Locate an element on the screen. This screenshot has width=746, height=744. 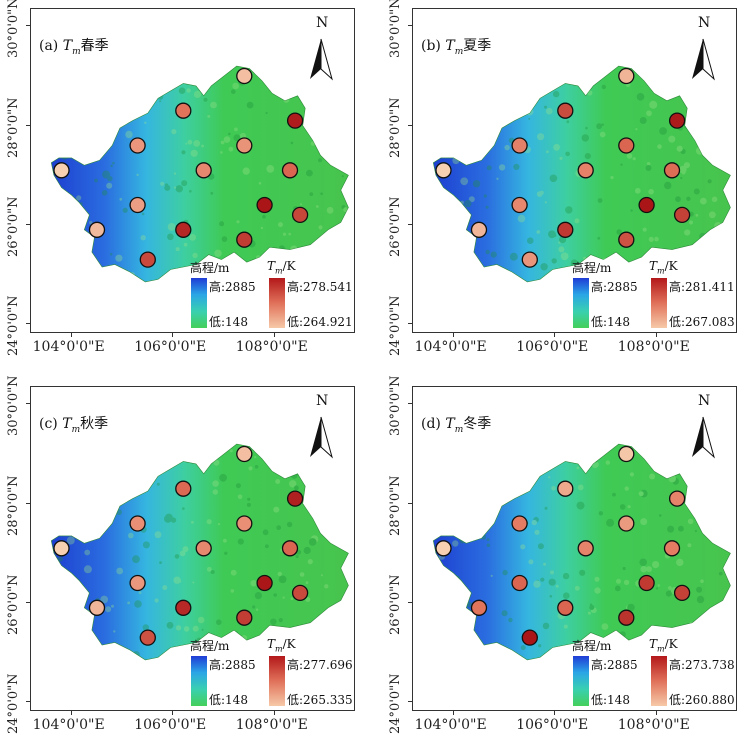
tm-high-value: 高:281.411 is located at coordinates (702, 287).